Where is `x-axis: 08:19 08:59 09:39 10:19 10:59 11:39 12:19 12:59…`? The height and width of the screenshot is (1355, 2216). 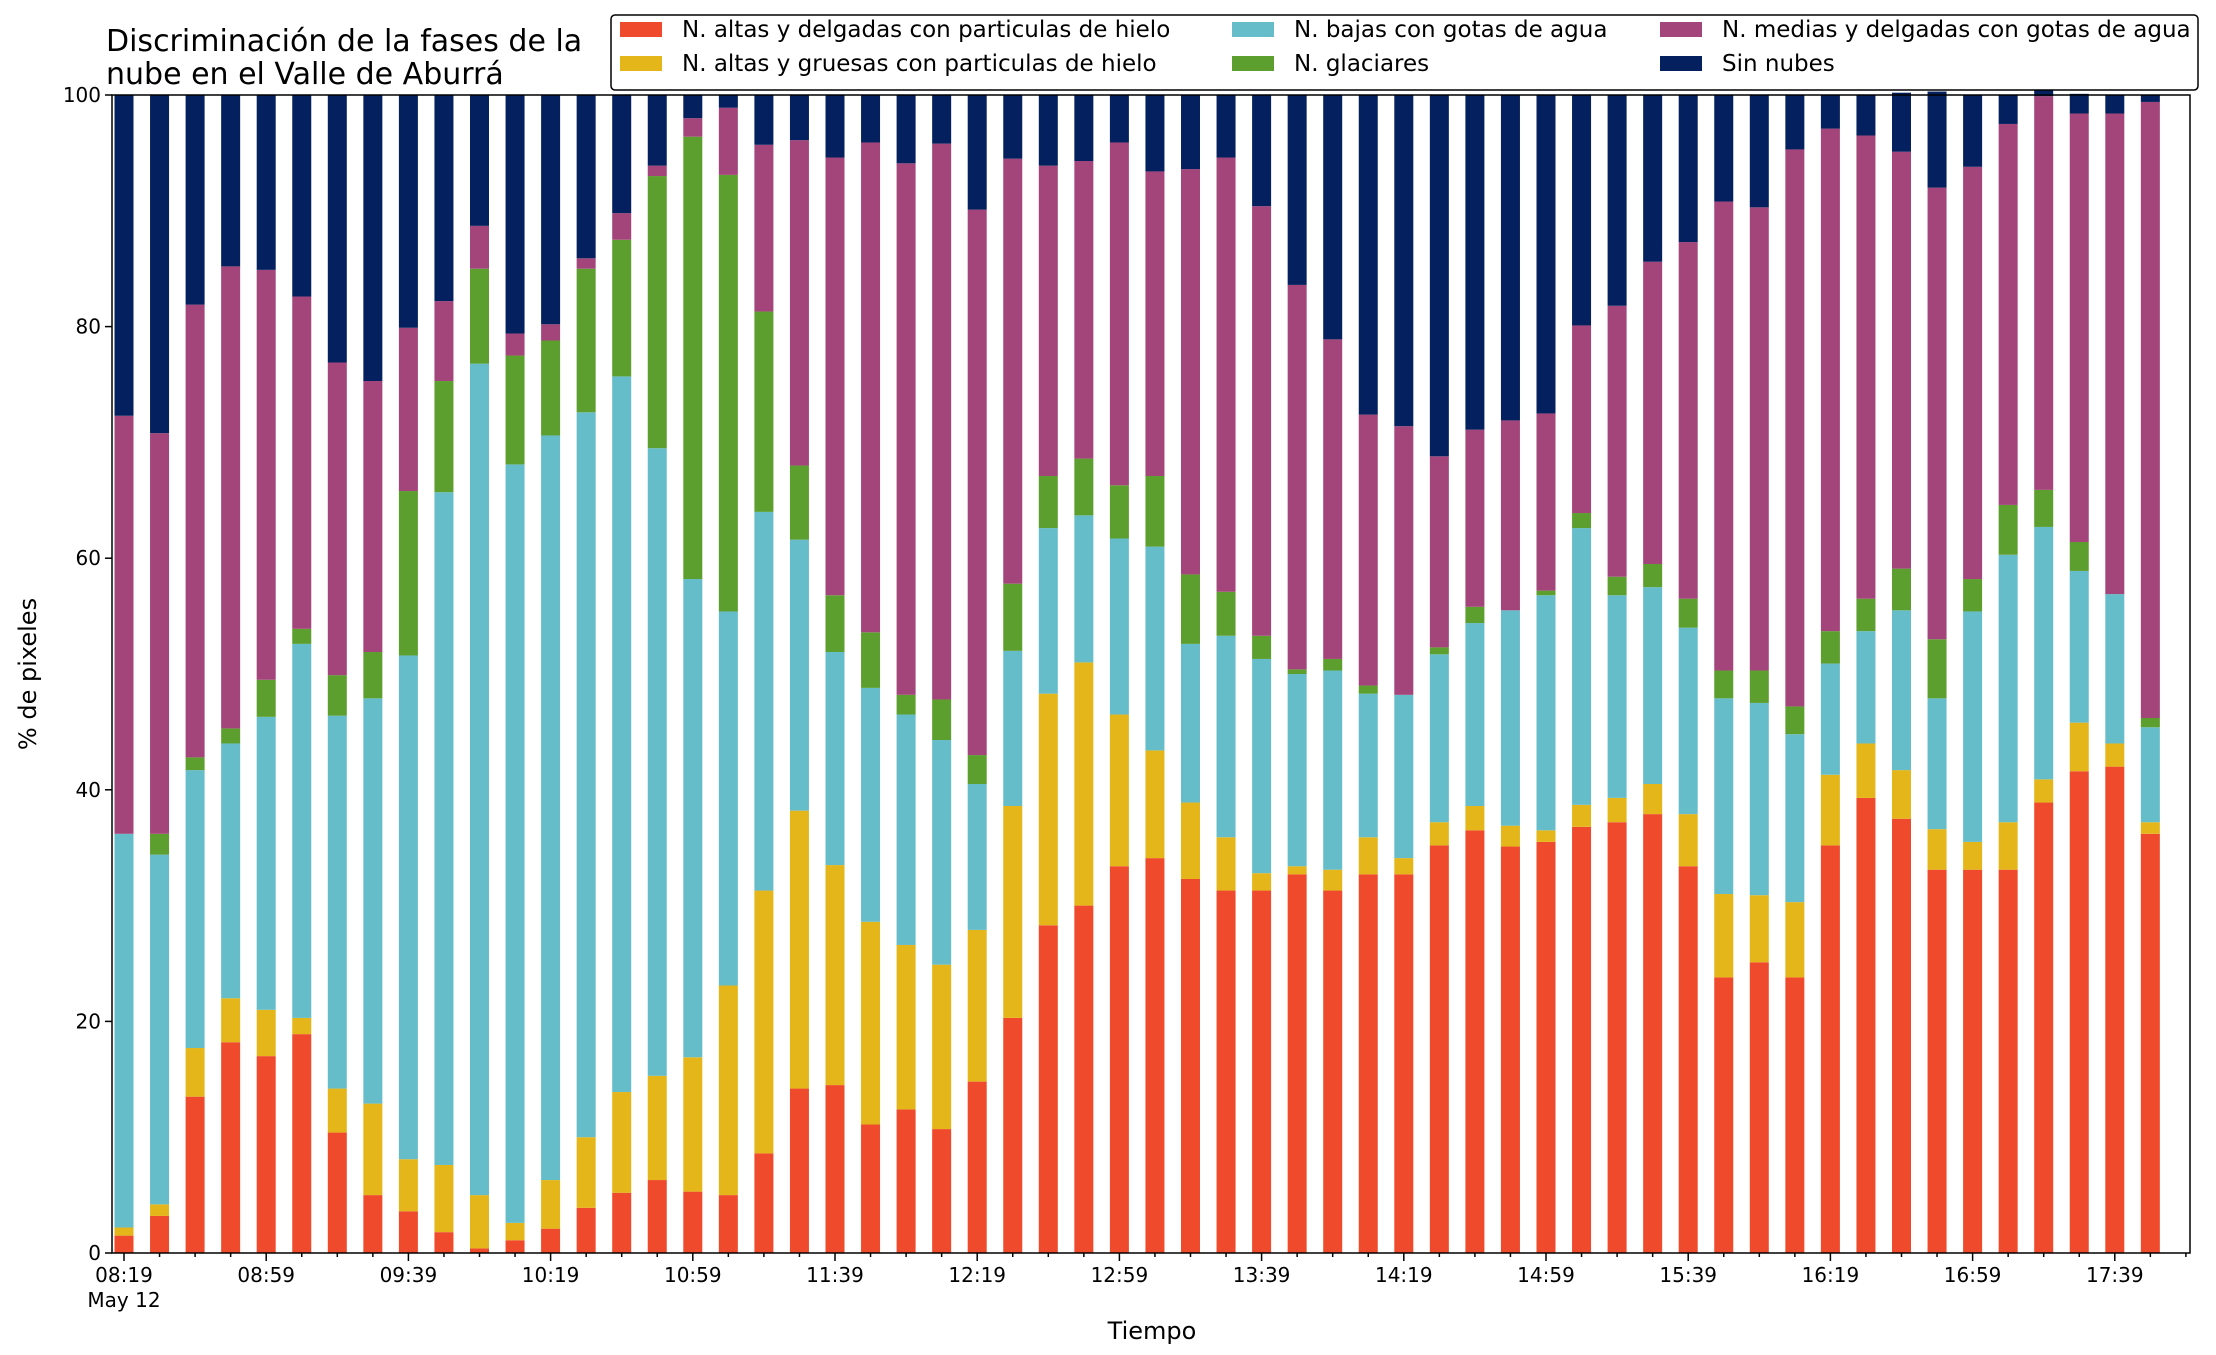
x-axis: 08:19 08:59 09:39 10:19 10:59 11:39 12:19 12:59… is located at coordinates (1137, 1282).